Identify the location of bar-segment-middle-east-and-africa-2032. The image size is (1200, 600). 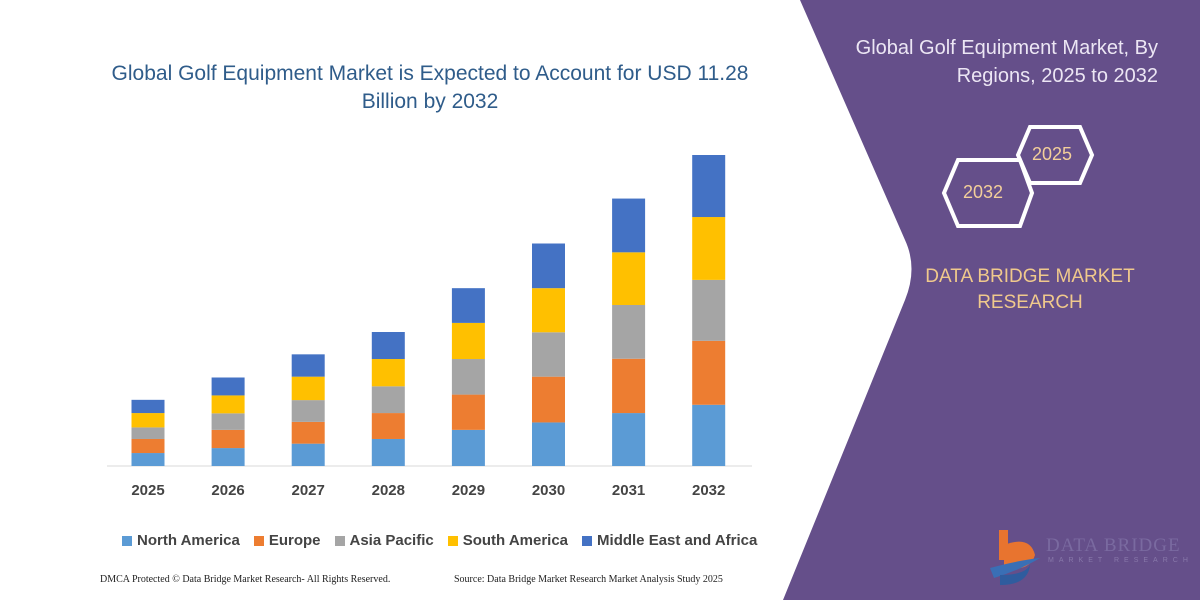
(709, 186).